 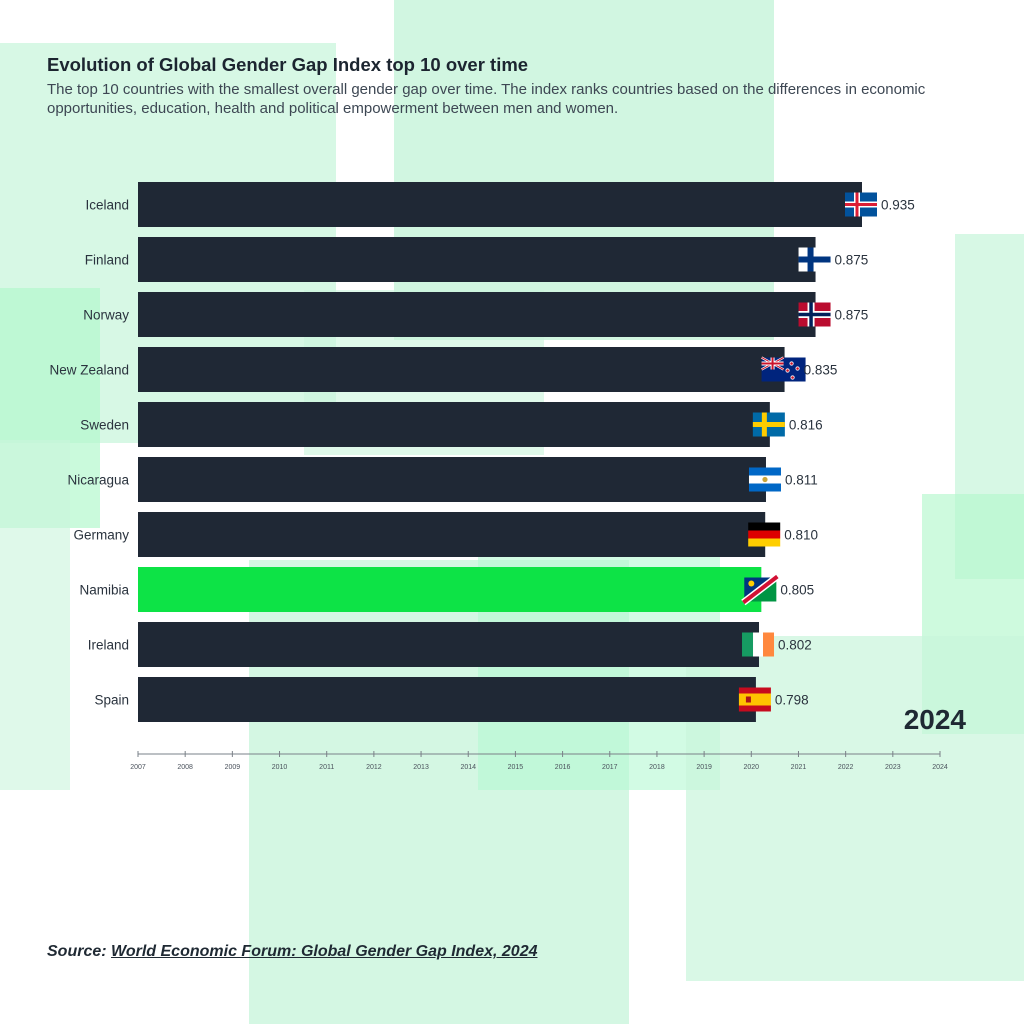 What do you see at coordinates (461, 369) in the screenshot?
I see `bar-new-zealand` at bounding box center [461, 369].